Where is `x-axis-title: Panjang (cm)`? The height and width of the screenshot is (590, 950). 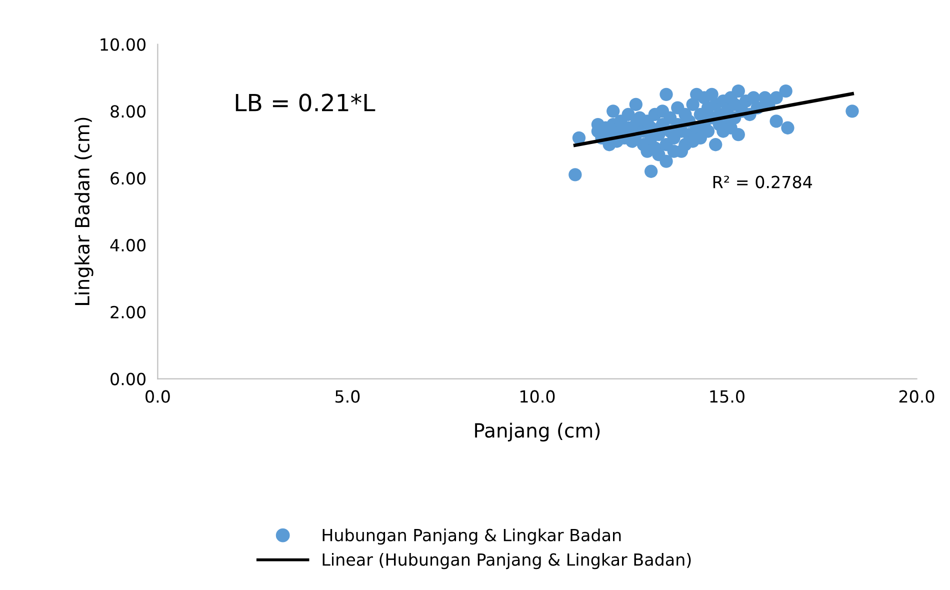 x-axis-title: Panjang (cm) is located at coordinates (537, 432).